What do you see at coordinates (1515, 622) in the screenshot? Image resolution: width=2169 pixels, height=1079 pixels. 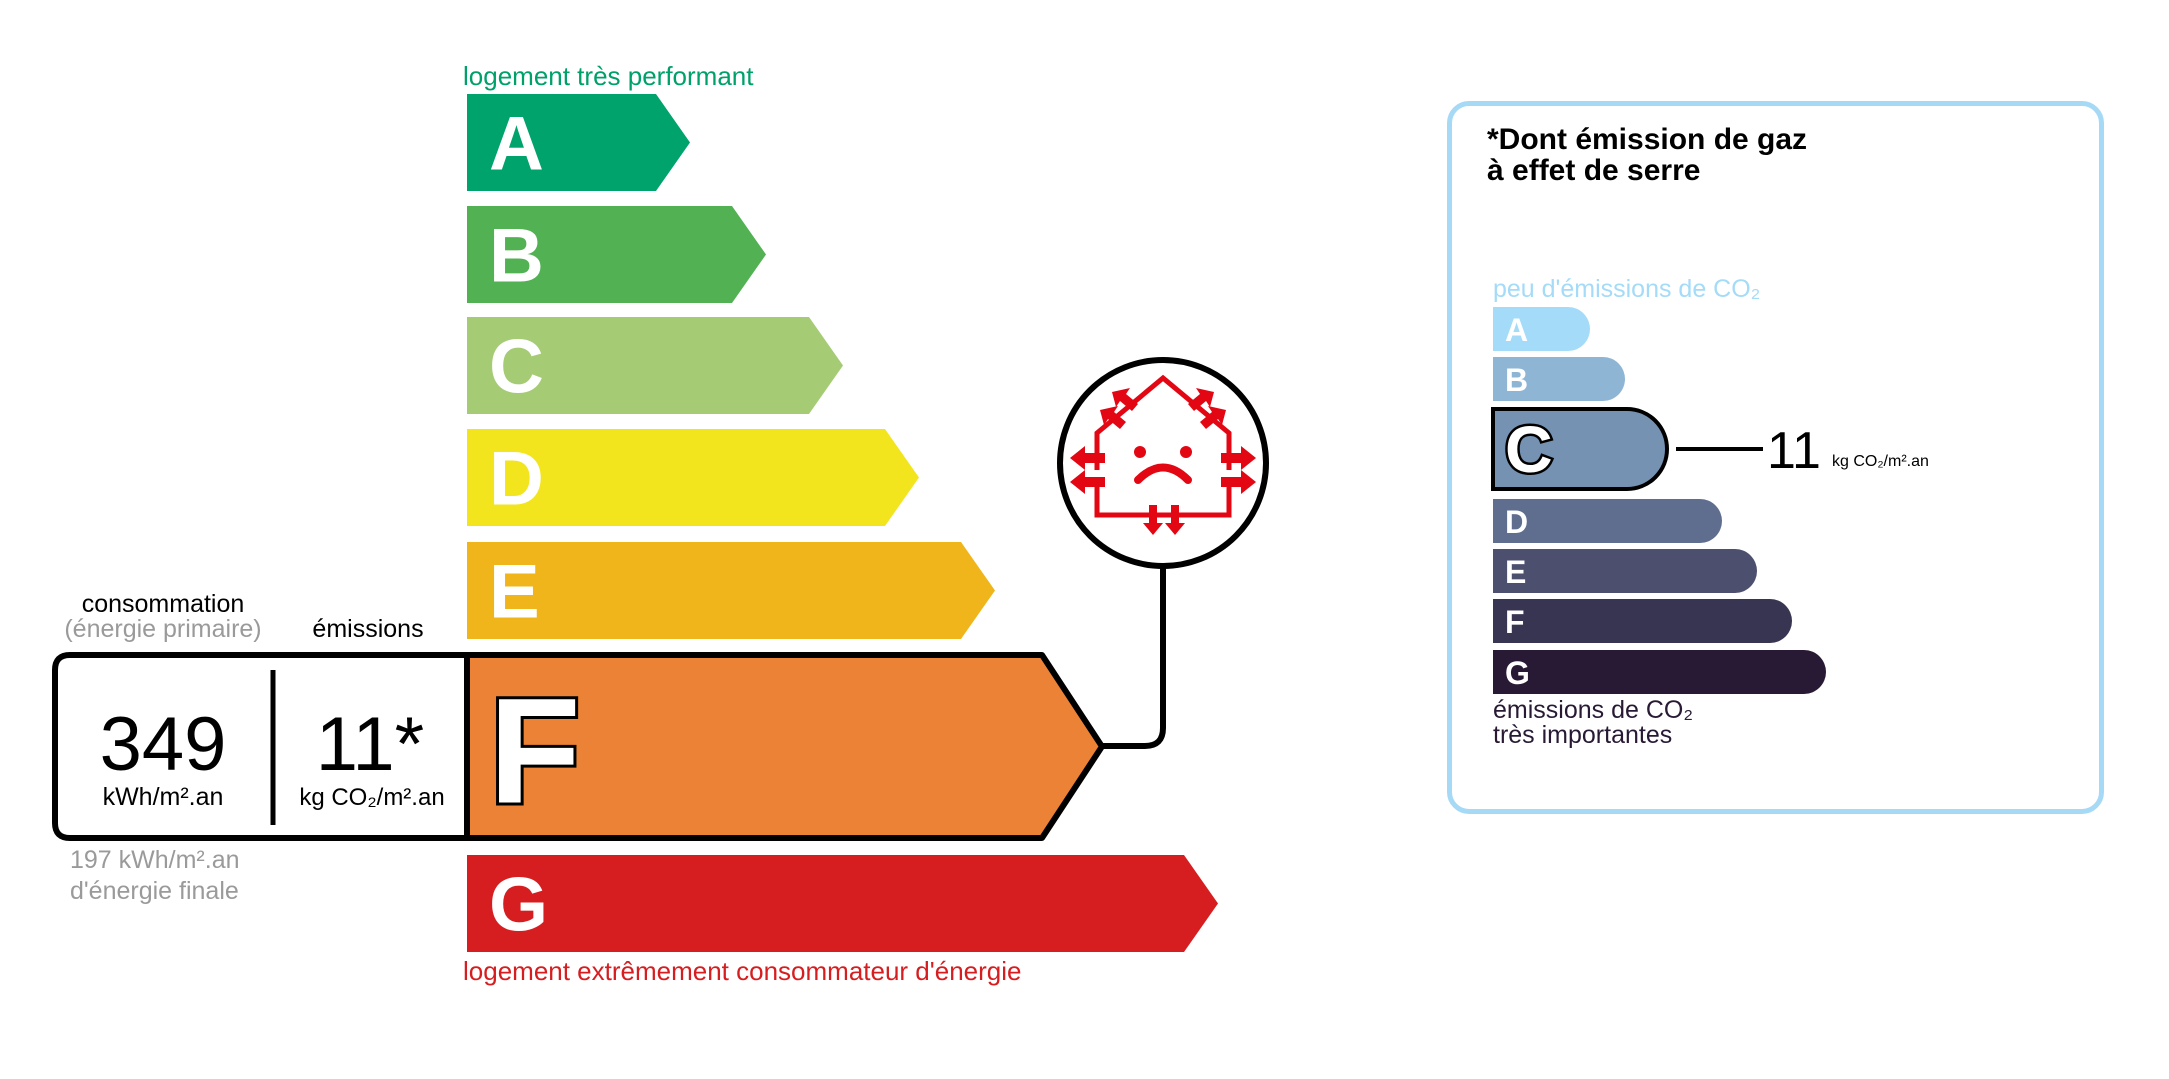 I see `ghg-class-letter: F` at bounding box center [1515, 622].